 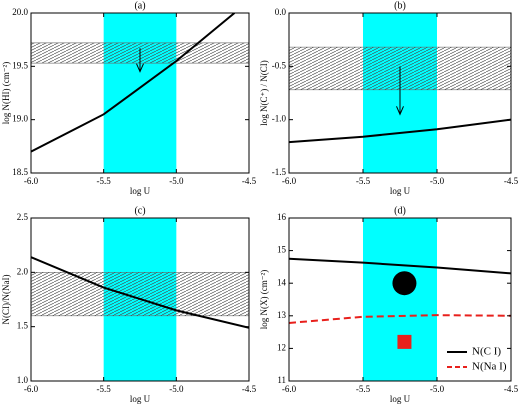 I want to click on y-tick-label: 19.5, so click(x=20, y=65).